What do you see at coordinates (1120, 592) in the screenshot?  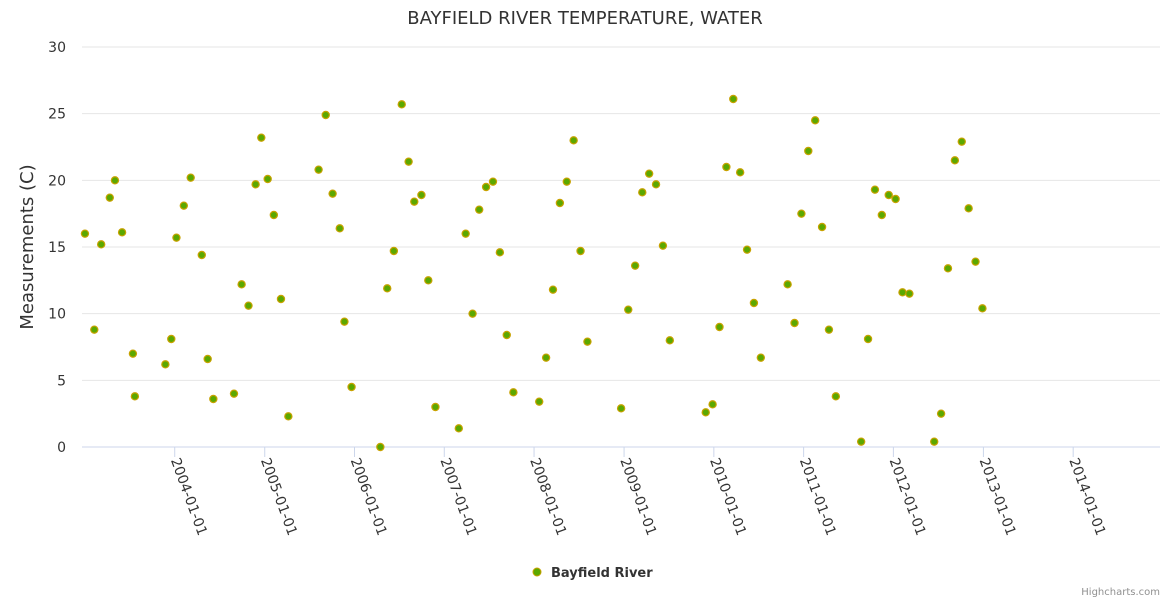 I see `credits-link: Highcharts.com` at bounding box center [1120, 592].